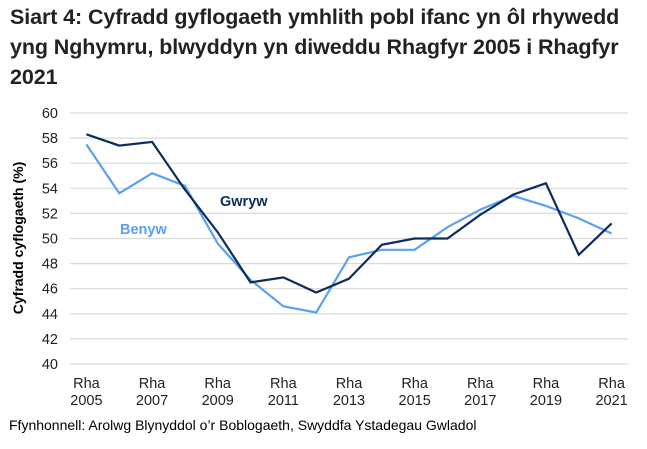 This screenshot has height=449, width=647. I want to click on x-tick-label: 2009, so click(218, 401).